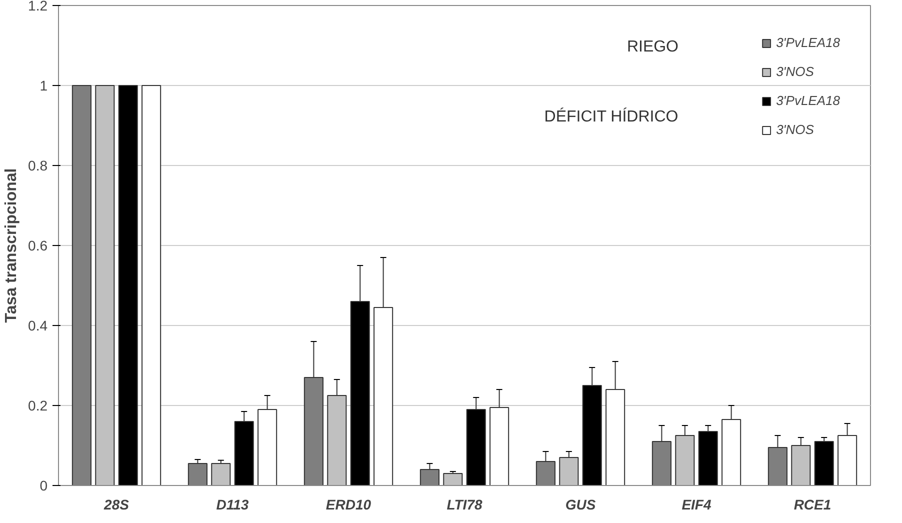 This screenshot has height=523, width=902. I want to click on x-tick-label: ERD10, so click(349, 504).